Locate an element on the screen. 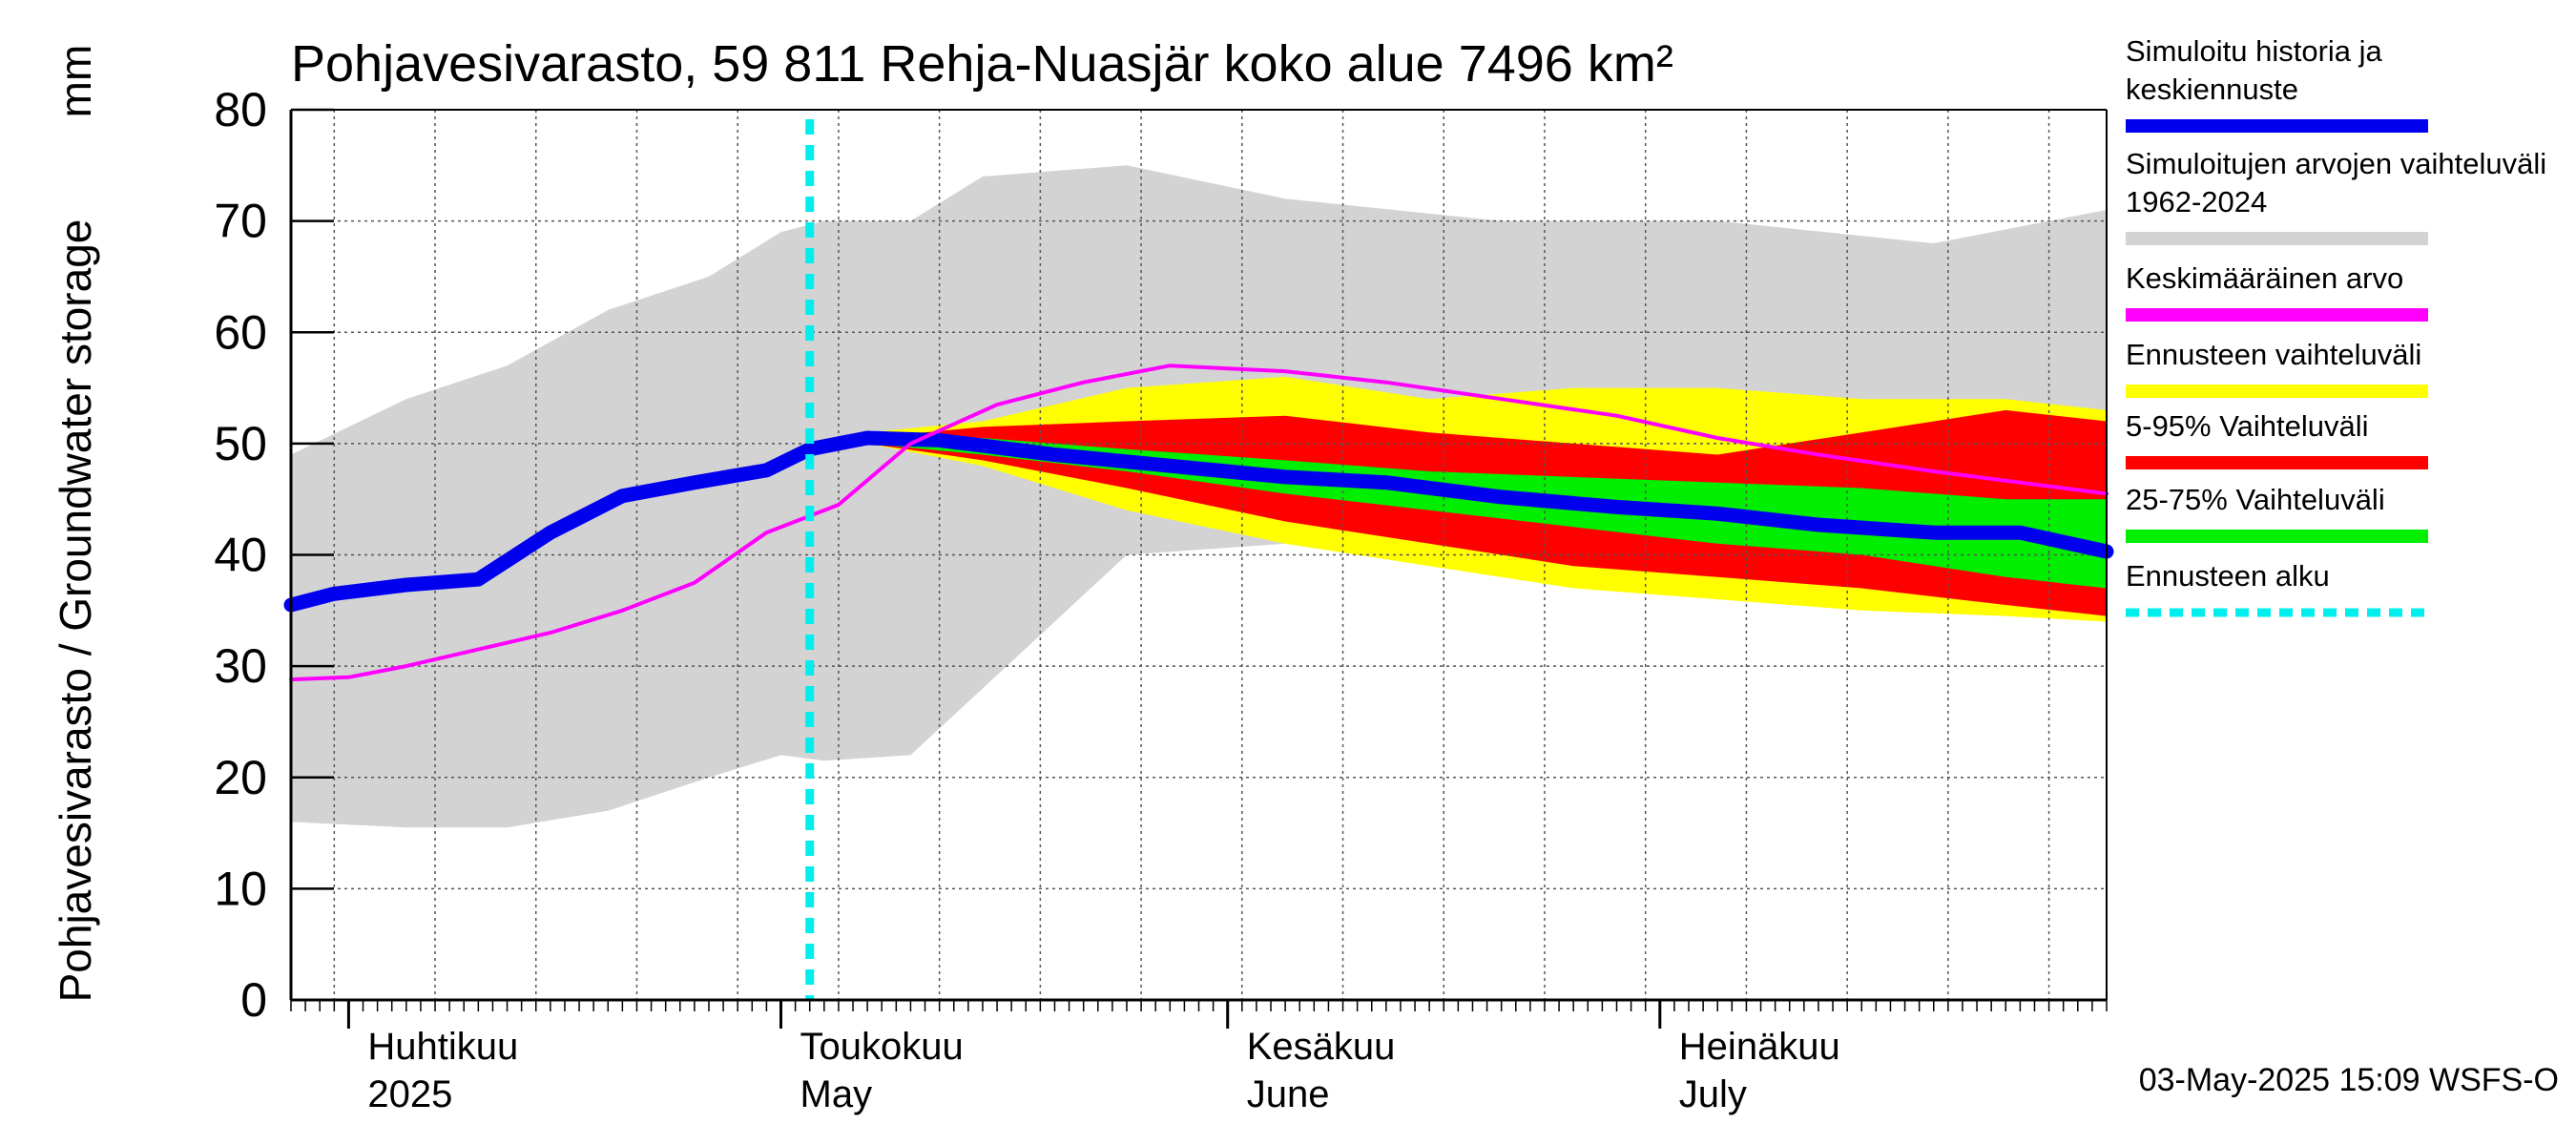  legend-label-1: Simuloitujen arvojen vaihteluväli is located at coordinates (2336, 164).